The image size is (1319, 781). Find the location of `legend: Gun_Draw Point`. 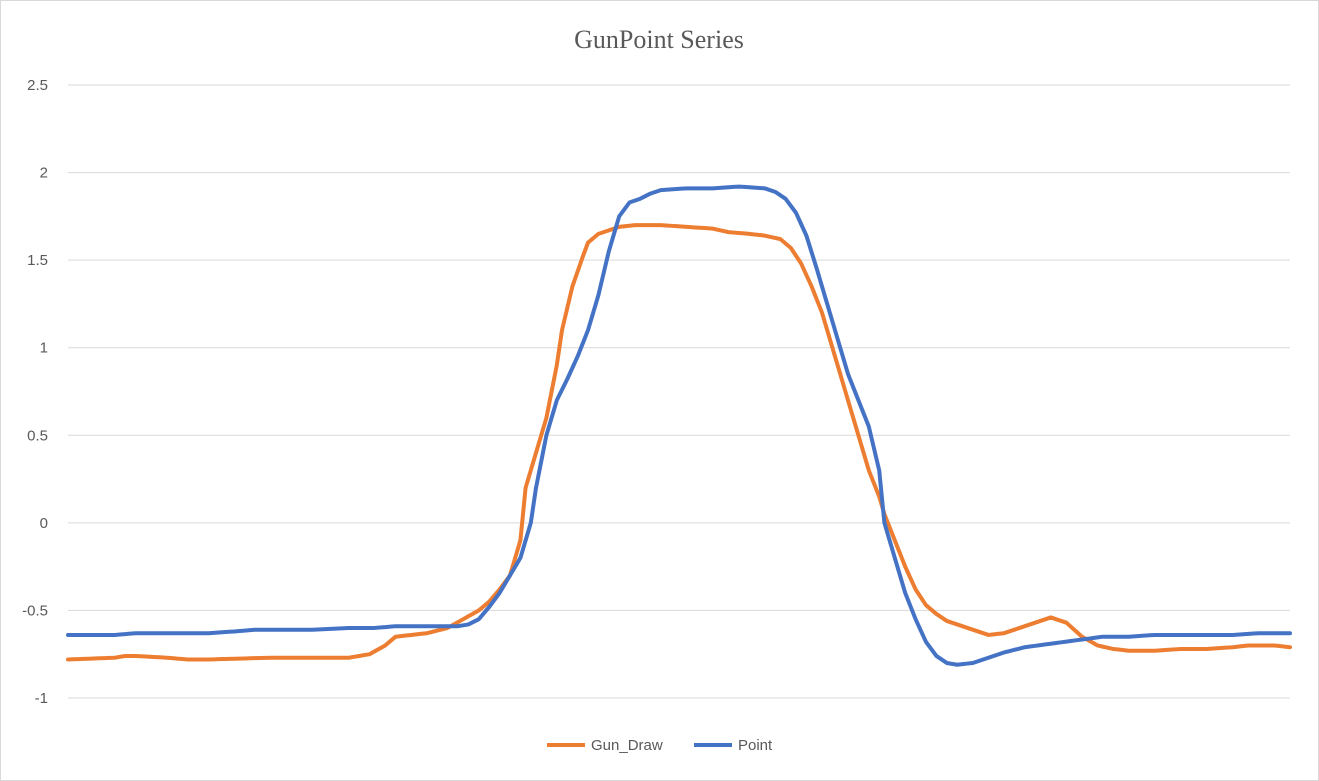

legend: Gun_Draw Point is located at coordinates (660, 745).